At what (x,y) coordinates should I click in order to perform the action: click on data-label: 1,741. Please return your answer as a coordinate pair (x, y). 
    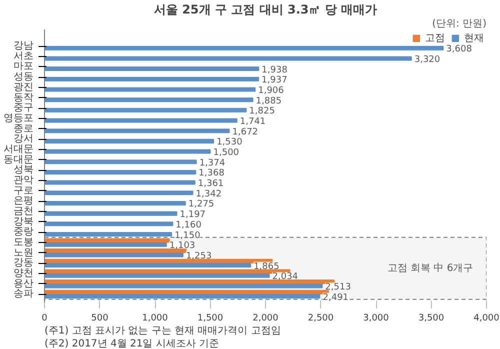
    Looking at the image, I should click on (253, 122).